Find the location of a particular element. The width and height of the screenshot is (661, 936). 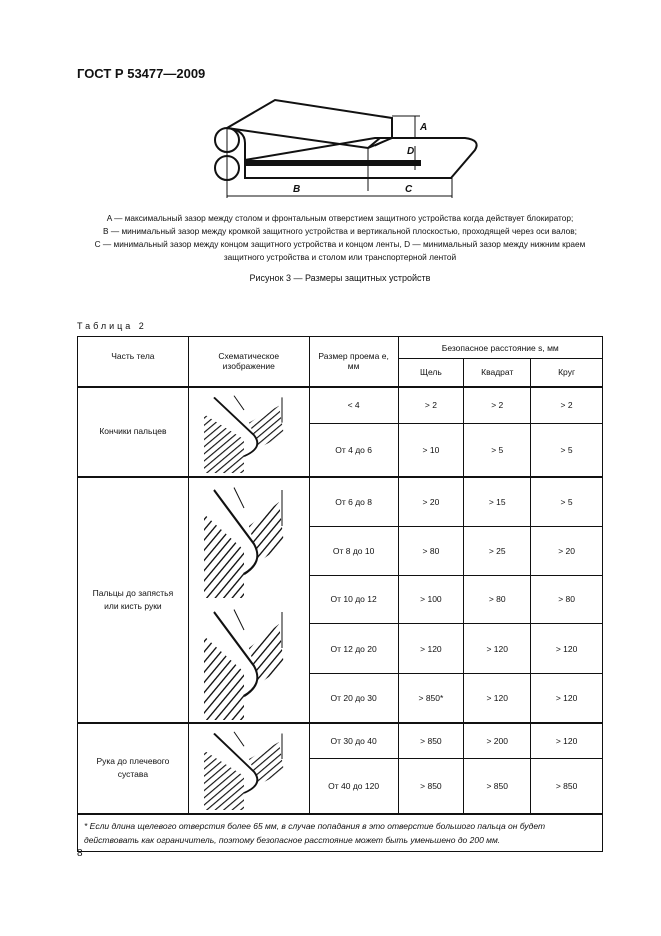

opening-cell: От 6 до 8 is located at coordinates (353, 501).